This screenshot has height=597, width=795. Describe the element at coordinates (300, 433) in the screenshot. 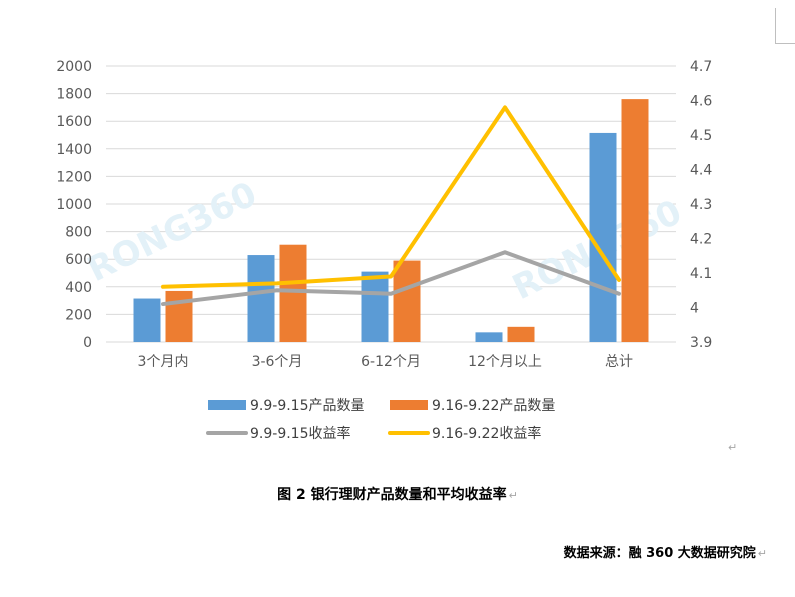

I see `legend-label: 9.9-9.15收益率` at that location.